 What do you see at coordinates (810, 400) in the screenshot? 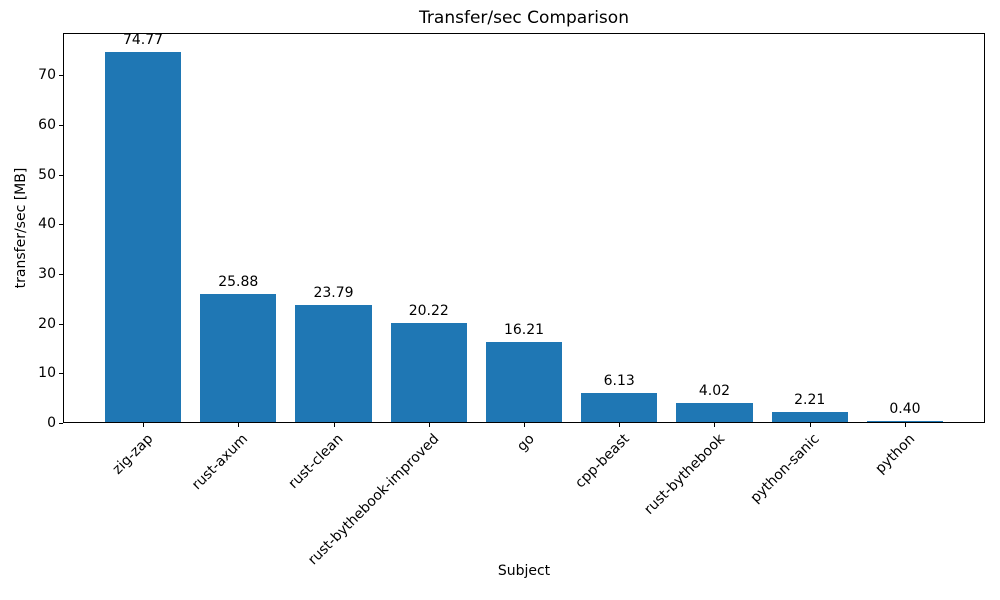
I see `bar-value-label: 2.21` at bounding box center [810, 400].